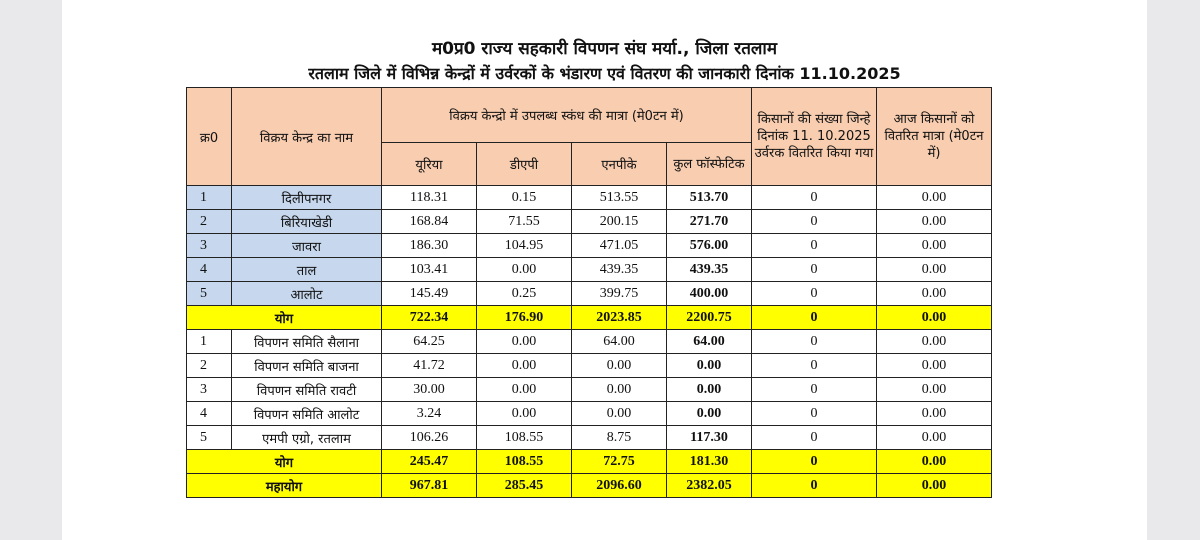  What do you see at coordinates (429, 221) in the screenshot?
I see `cell-urea: 168.84` at bounding box center [429, 221].